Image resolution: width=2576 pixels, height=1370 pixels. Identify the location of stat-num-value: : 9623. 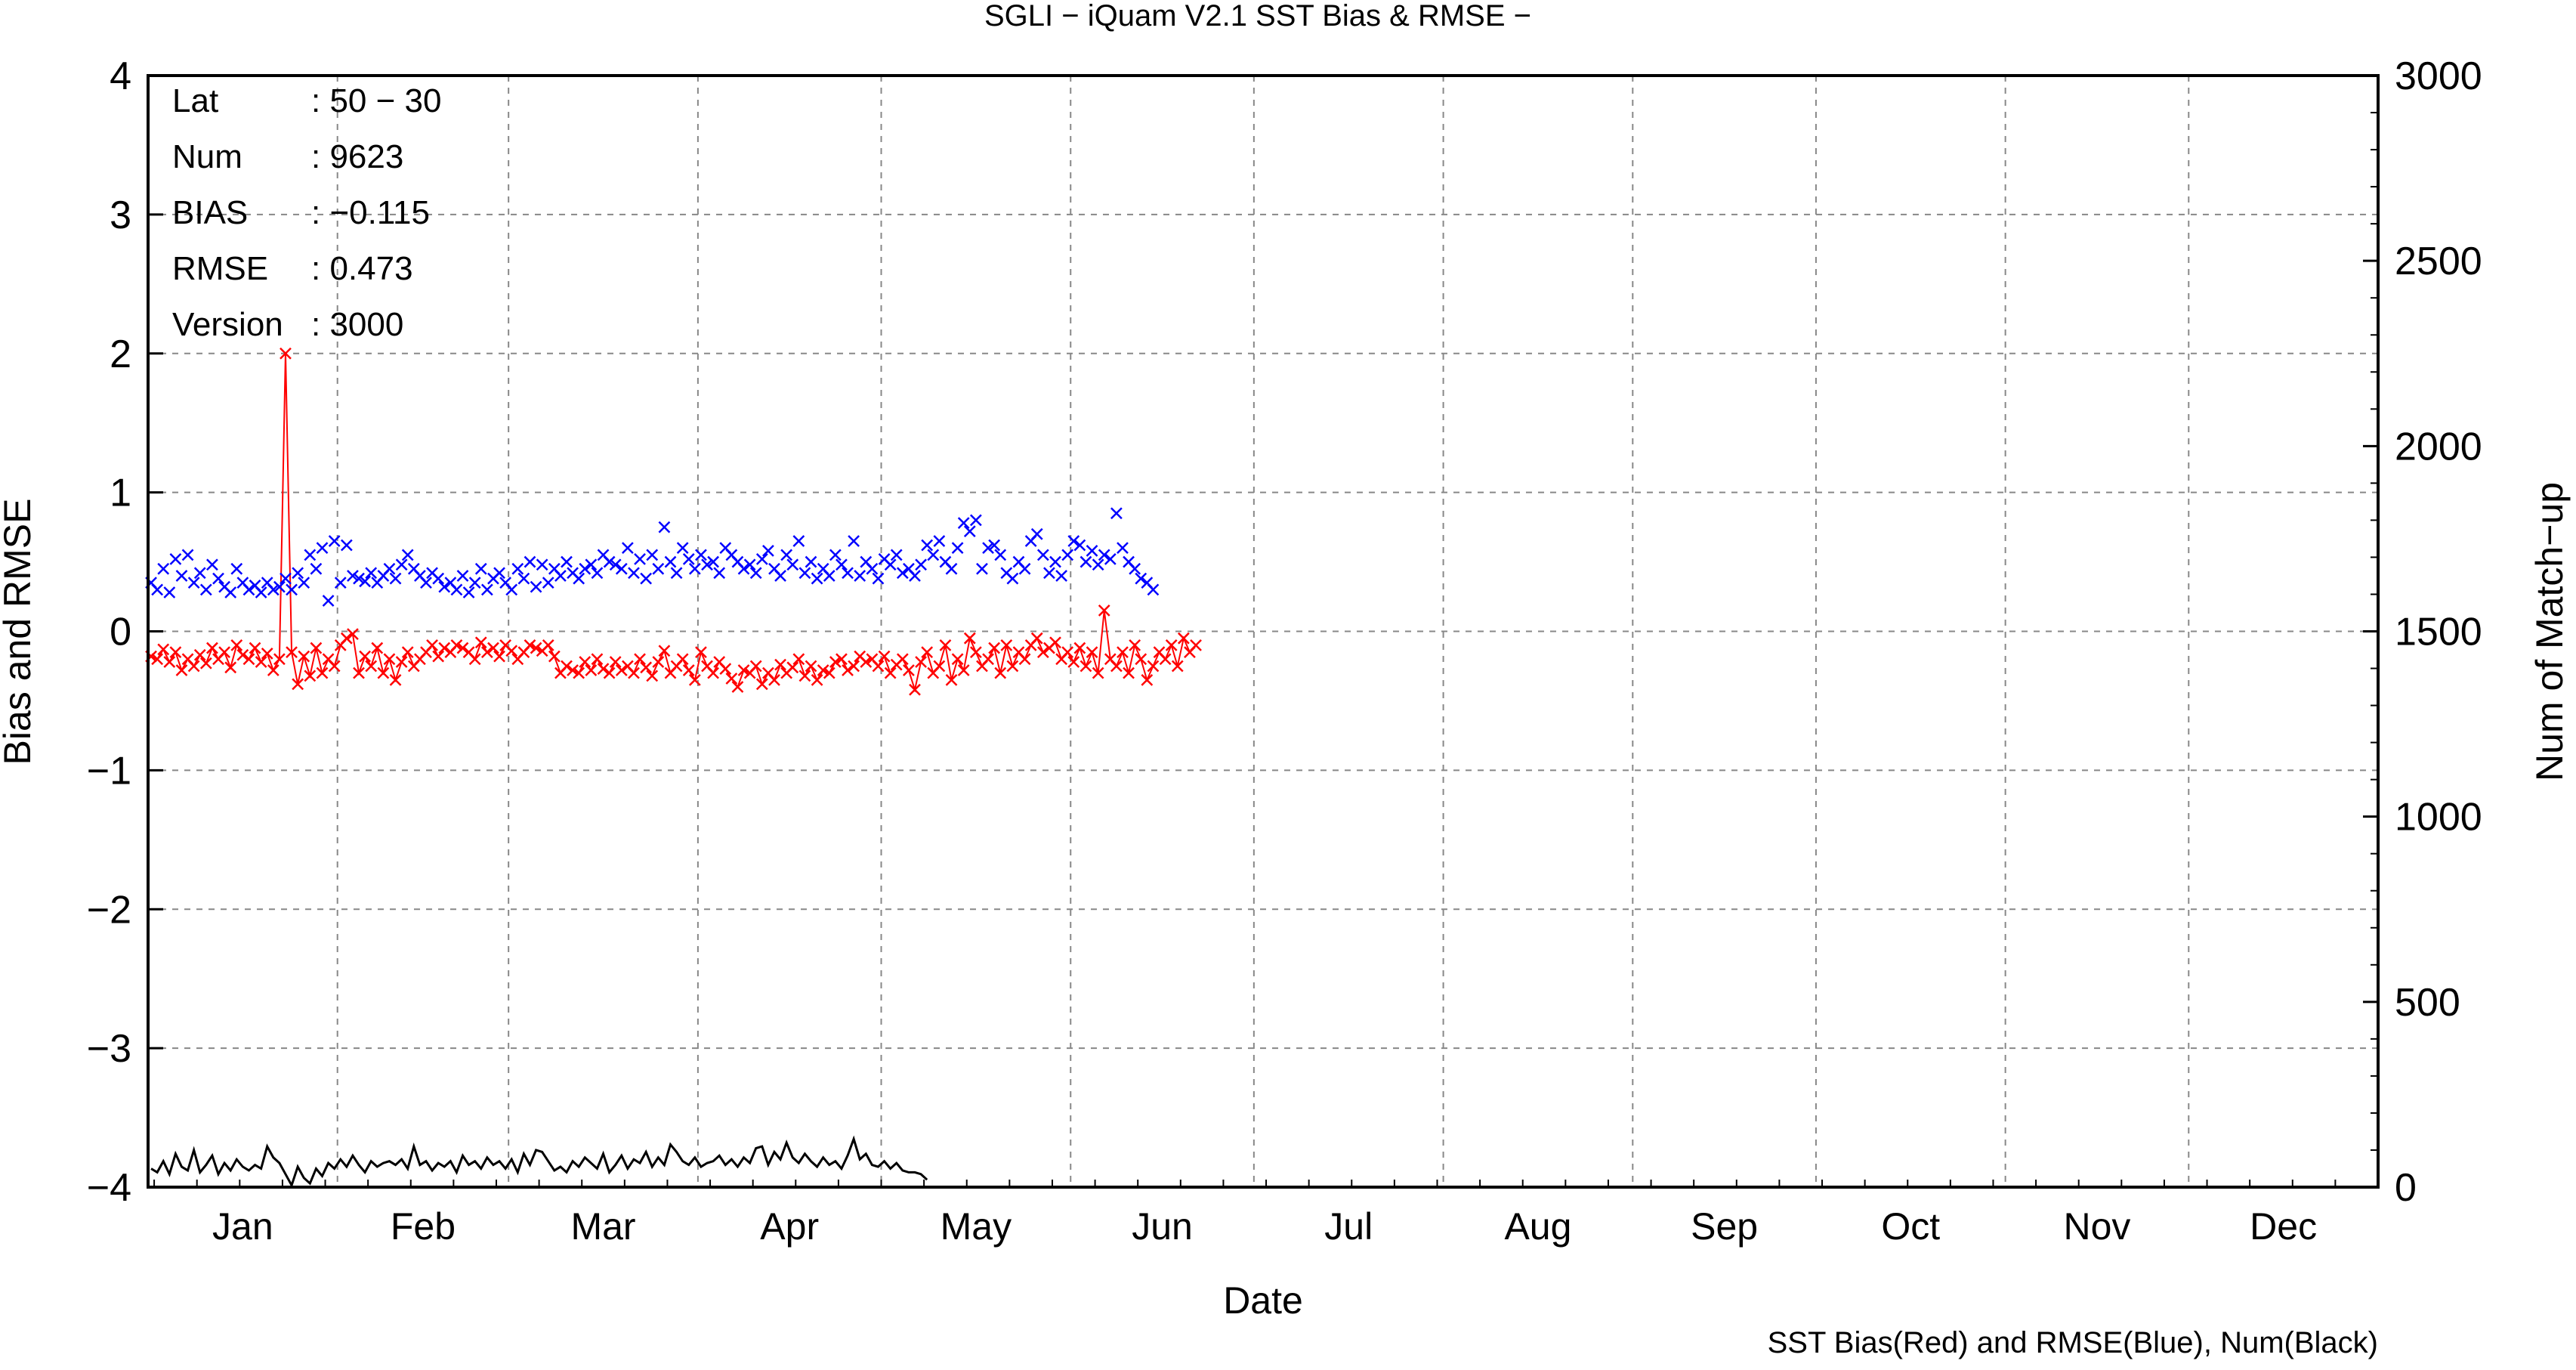
(357, 156).